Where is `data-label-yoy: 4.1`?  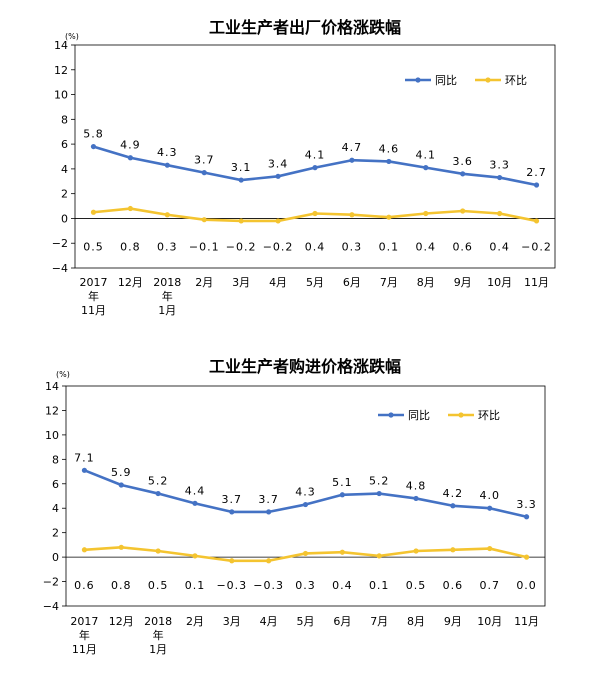 data-label-yoy: 4.1 is located at coordinates (426, 155).